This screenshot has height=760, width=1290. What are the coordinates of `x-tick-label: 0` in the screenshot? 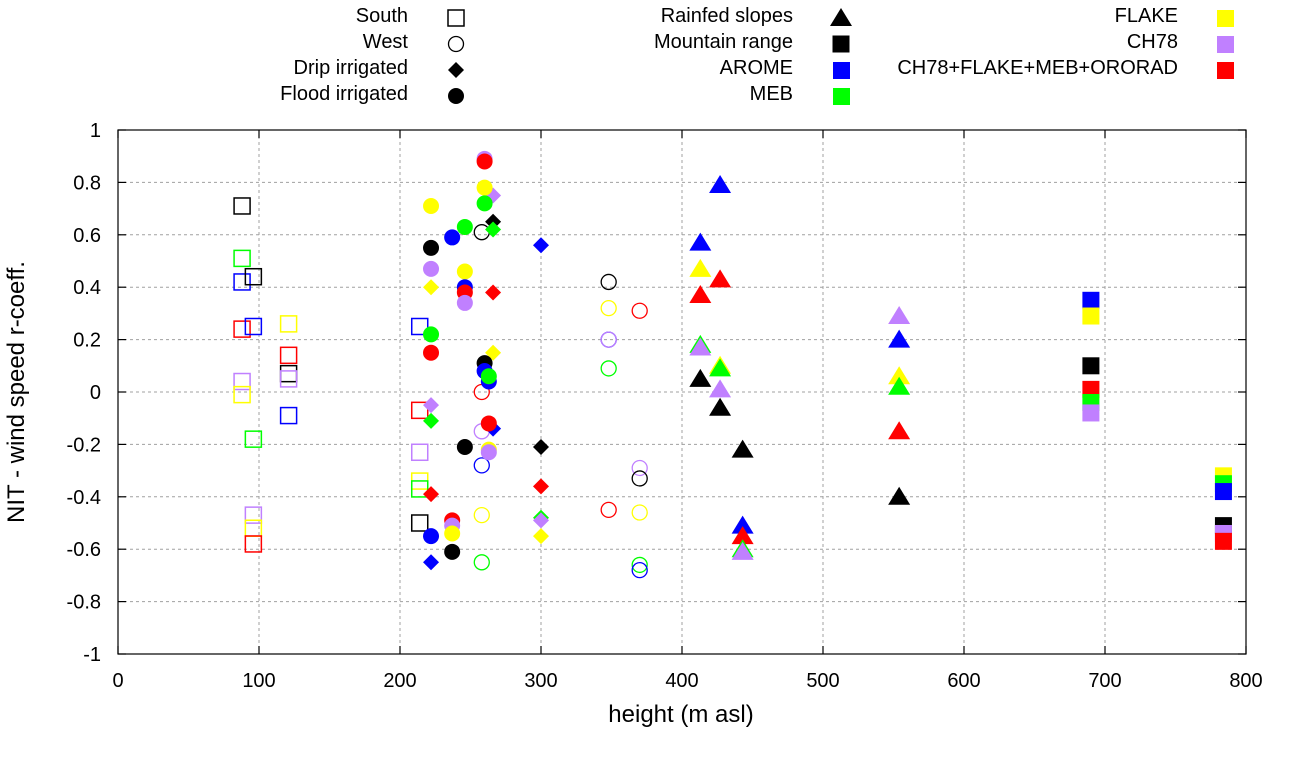 It's located at (117, 681).